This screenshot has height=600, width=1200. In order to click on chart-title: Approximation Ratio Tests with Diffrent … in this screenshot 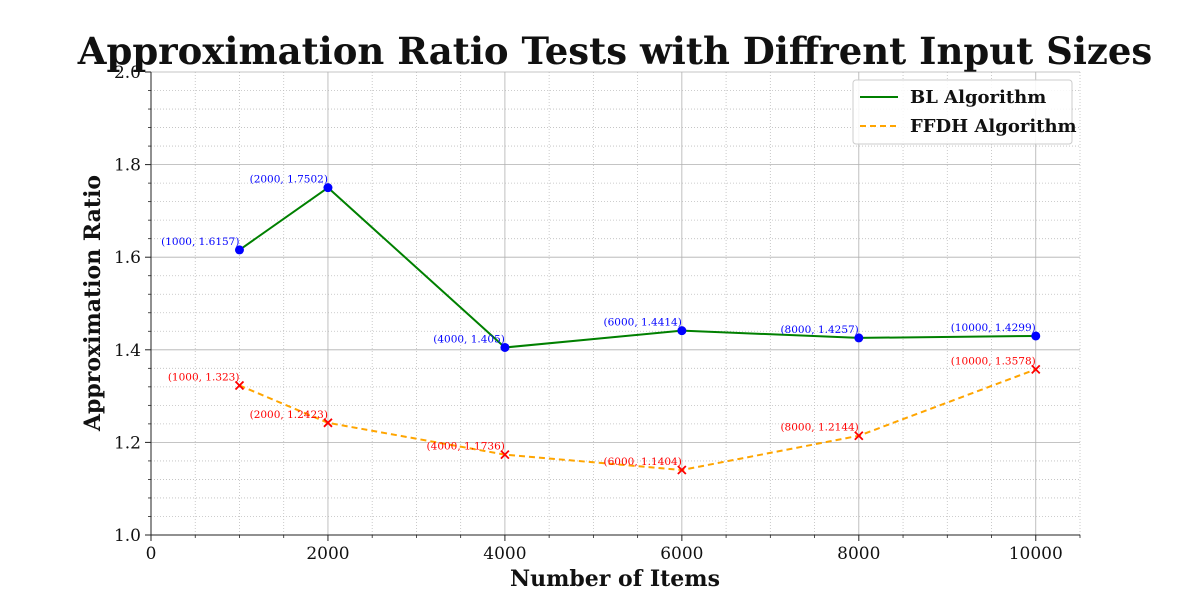, I will do `click(615, 51)`.